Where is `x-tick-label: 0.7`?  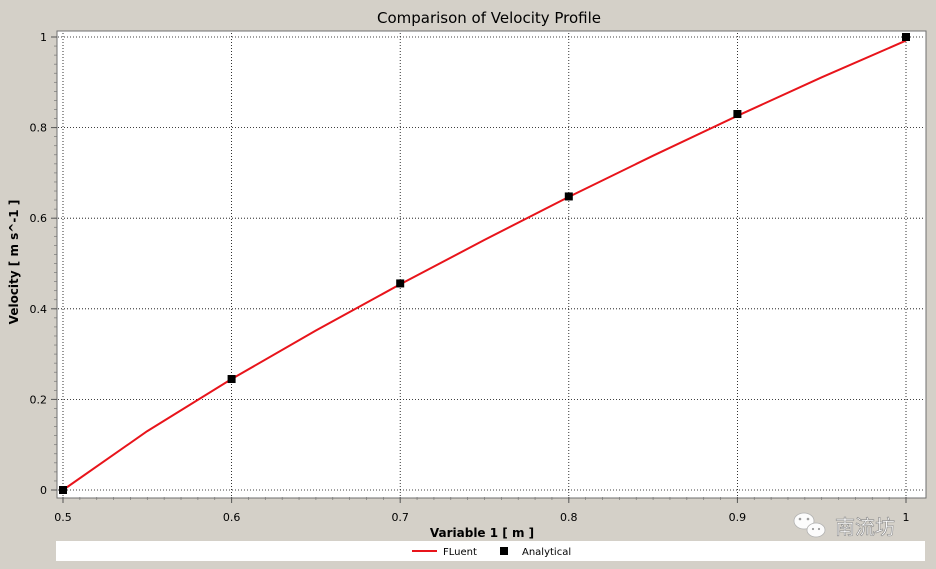 x-tick-label: 0.7 is located at coordinates (400, 517).